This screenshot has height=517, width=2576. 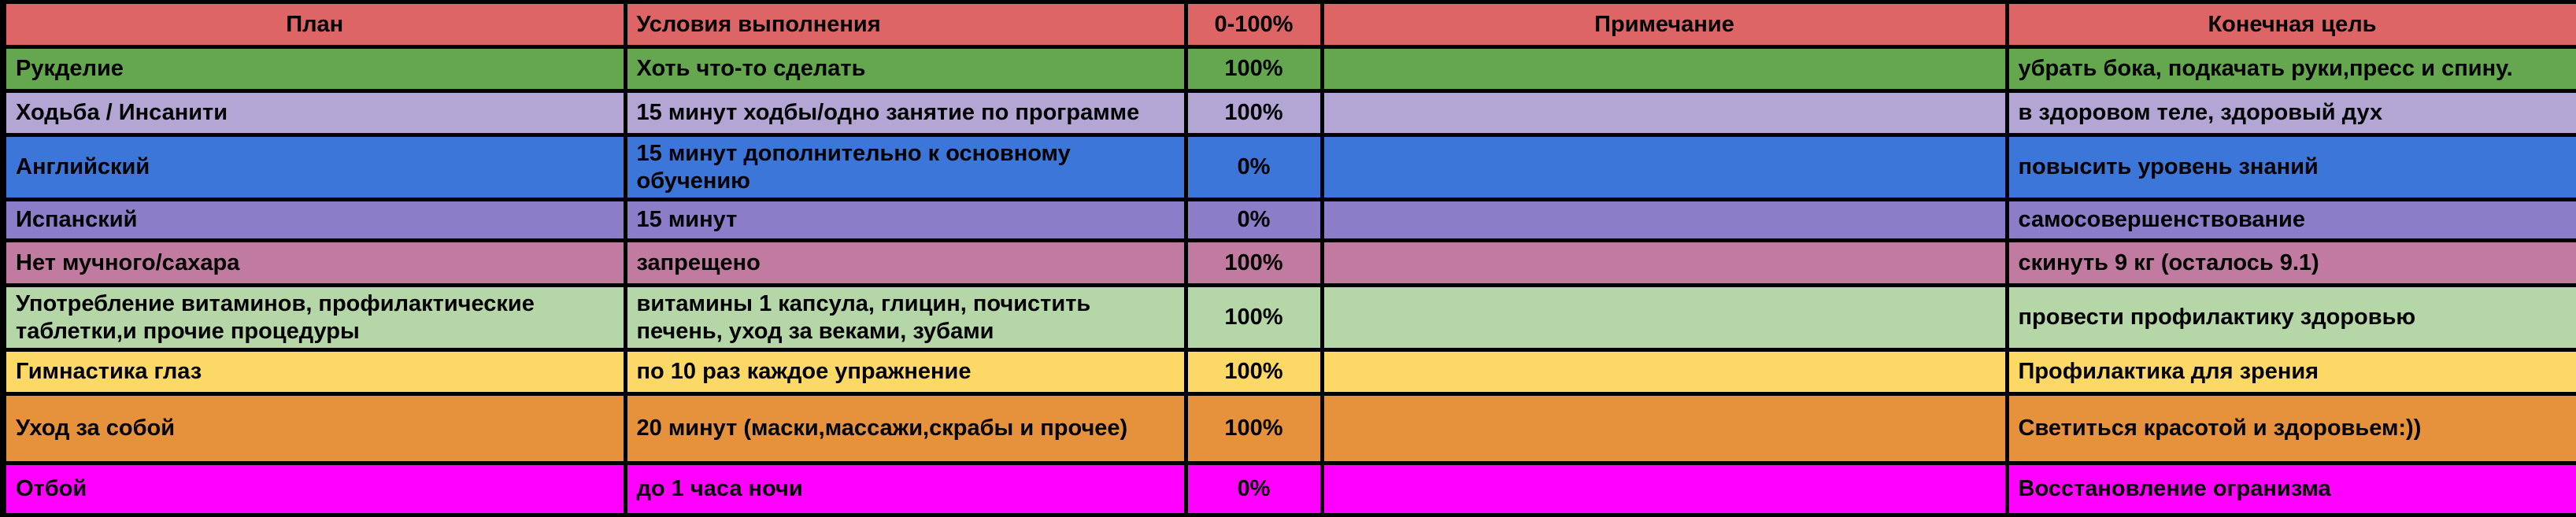 I want to click on header-plan: План, so click(x=314, y=25).